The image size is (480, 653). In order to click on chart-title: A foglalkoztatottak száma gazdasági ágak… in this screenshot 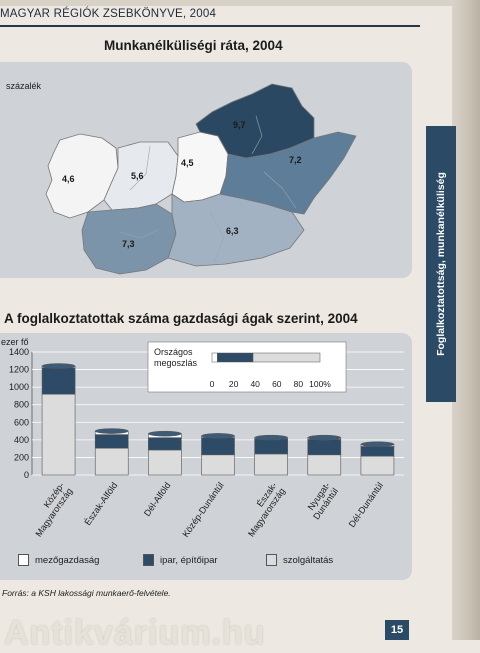, I will do `click(181, 318)`.